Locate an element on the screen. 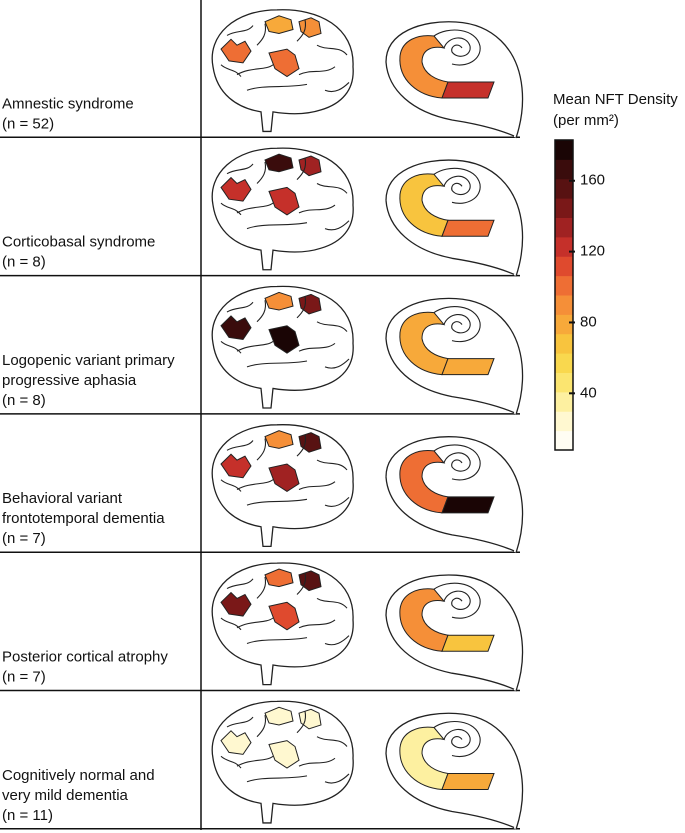 Image resolution: width=685 pixels, height=833 pixels. row-label: (n = 8) is located at coordinates (24, 262).